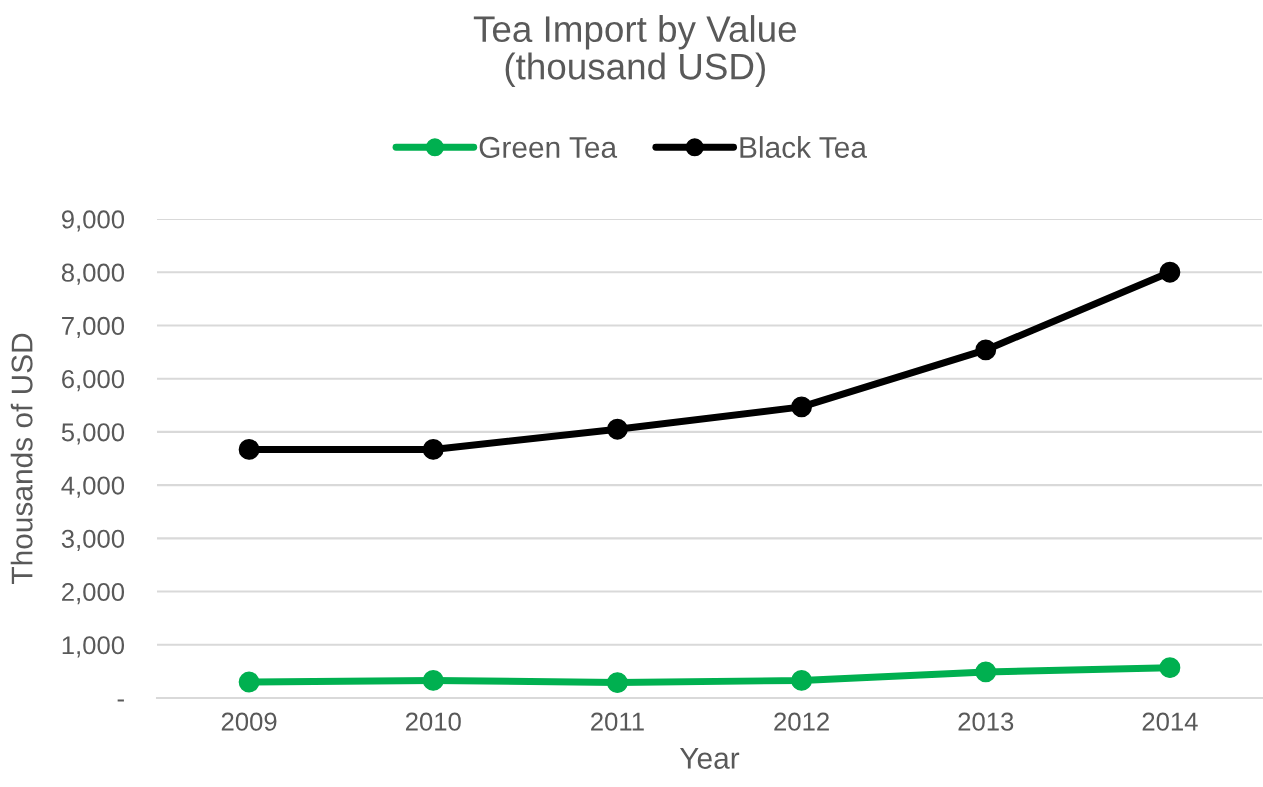 The width and height of the screenshot is (1263, 787). Describe the element at coordinates (801, 721) in the screenshot. I see `x-tick-label: 2012` at that location.